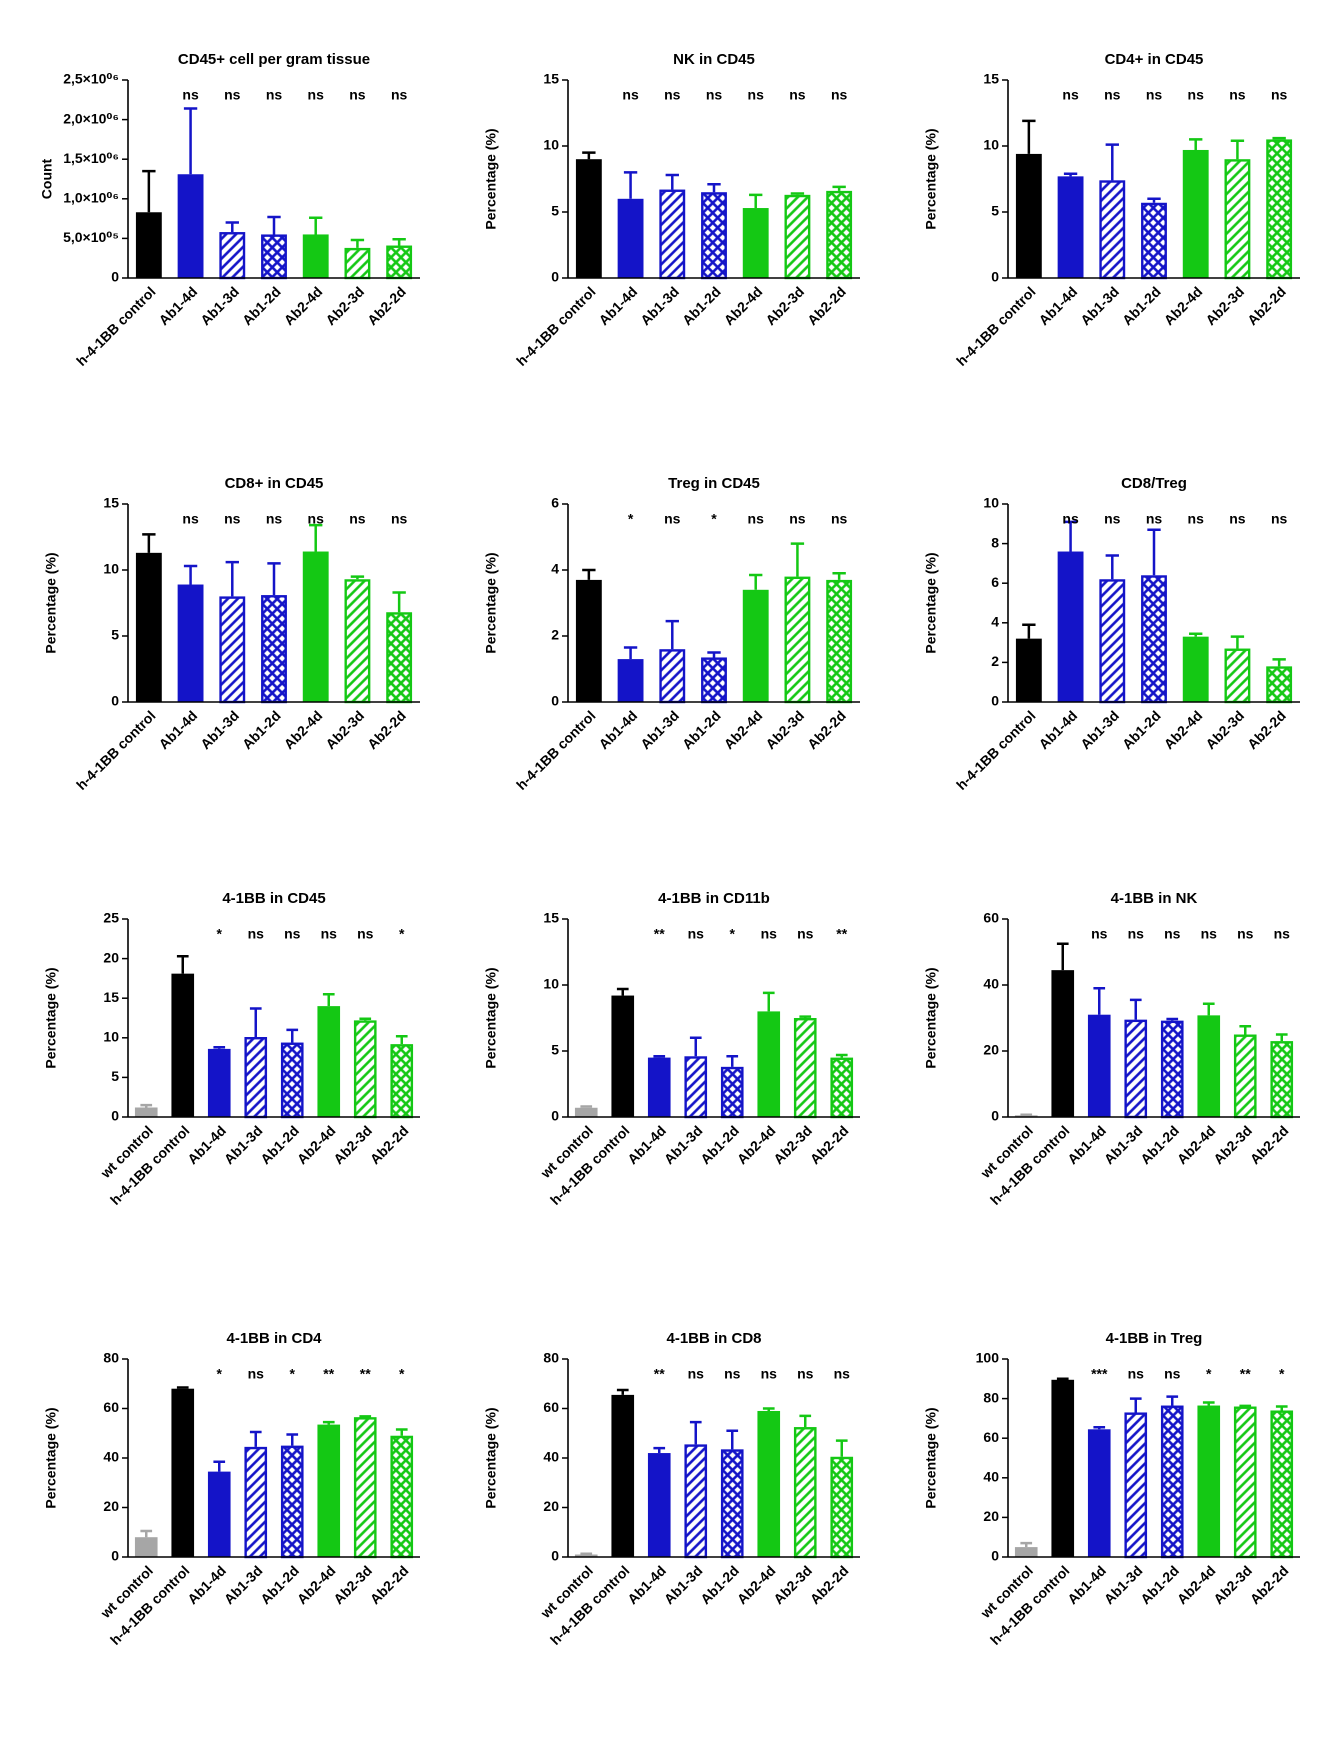 Image resolution: width=1320 pixels, height=1743 pixels. I want to click on y-tick-label: 5, so click(115, 1076).